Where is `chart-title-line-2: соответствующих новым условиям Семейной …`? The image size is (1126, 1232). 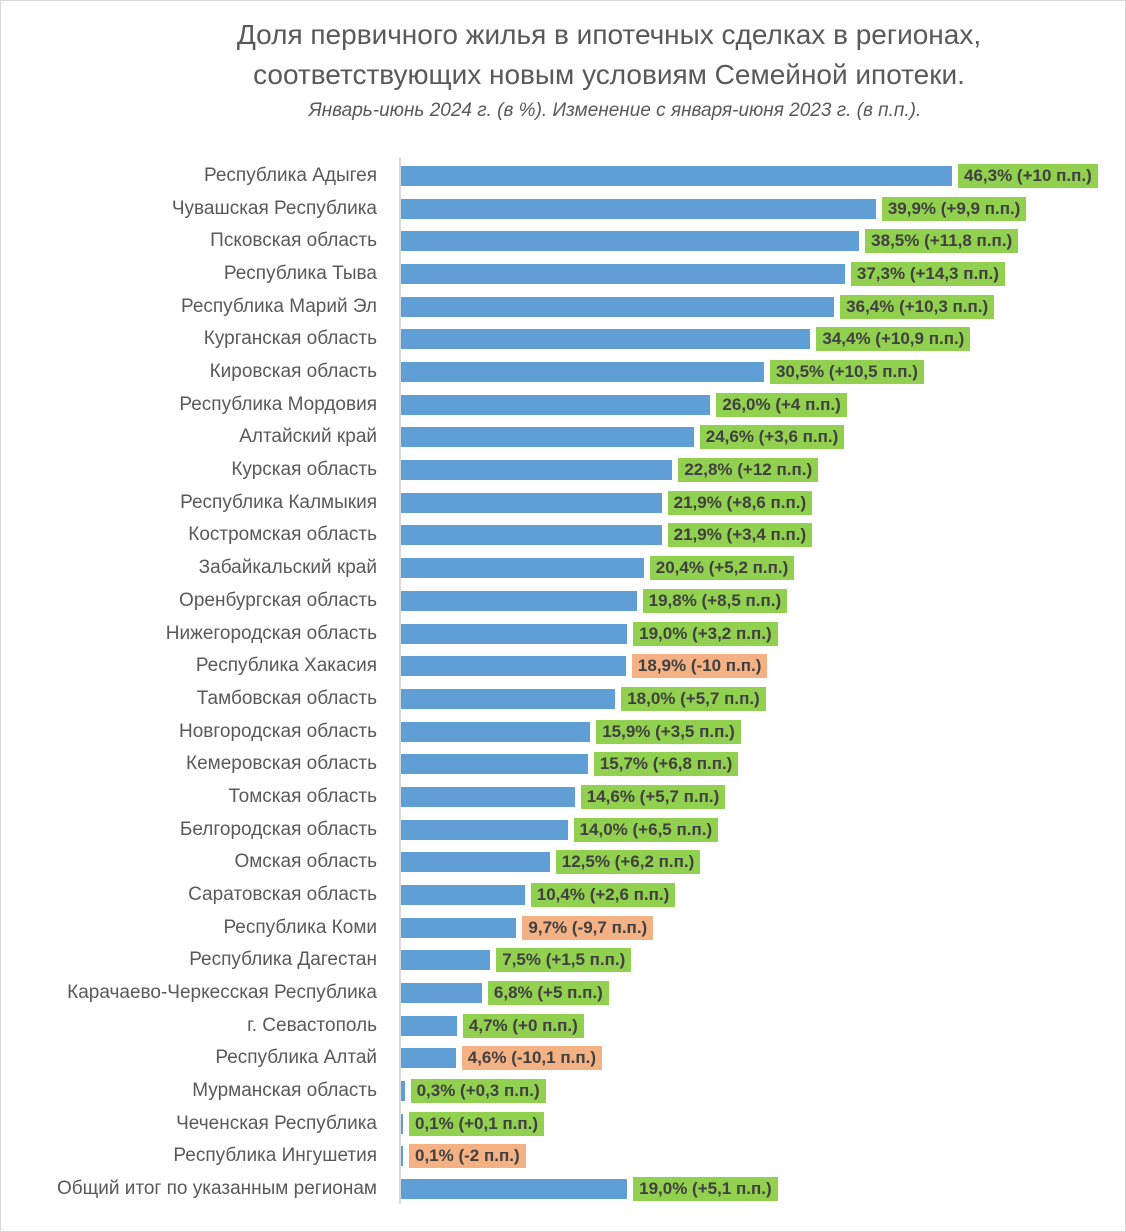
chart-title-line-2: соответствующих новым условиям Семейной … is located at coordinates (609, 74).